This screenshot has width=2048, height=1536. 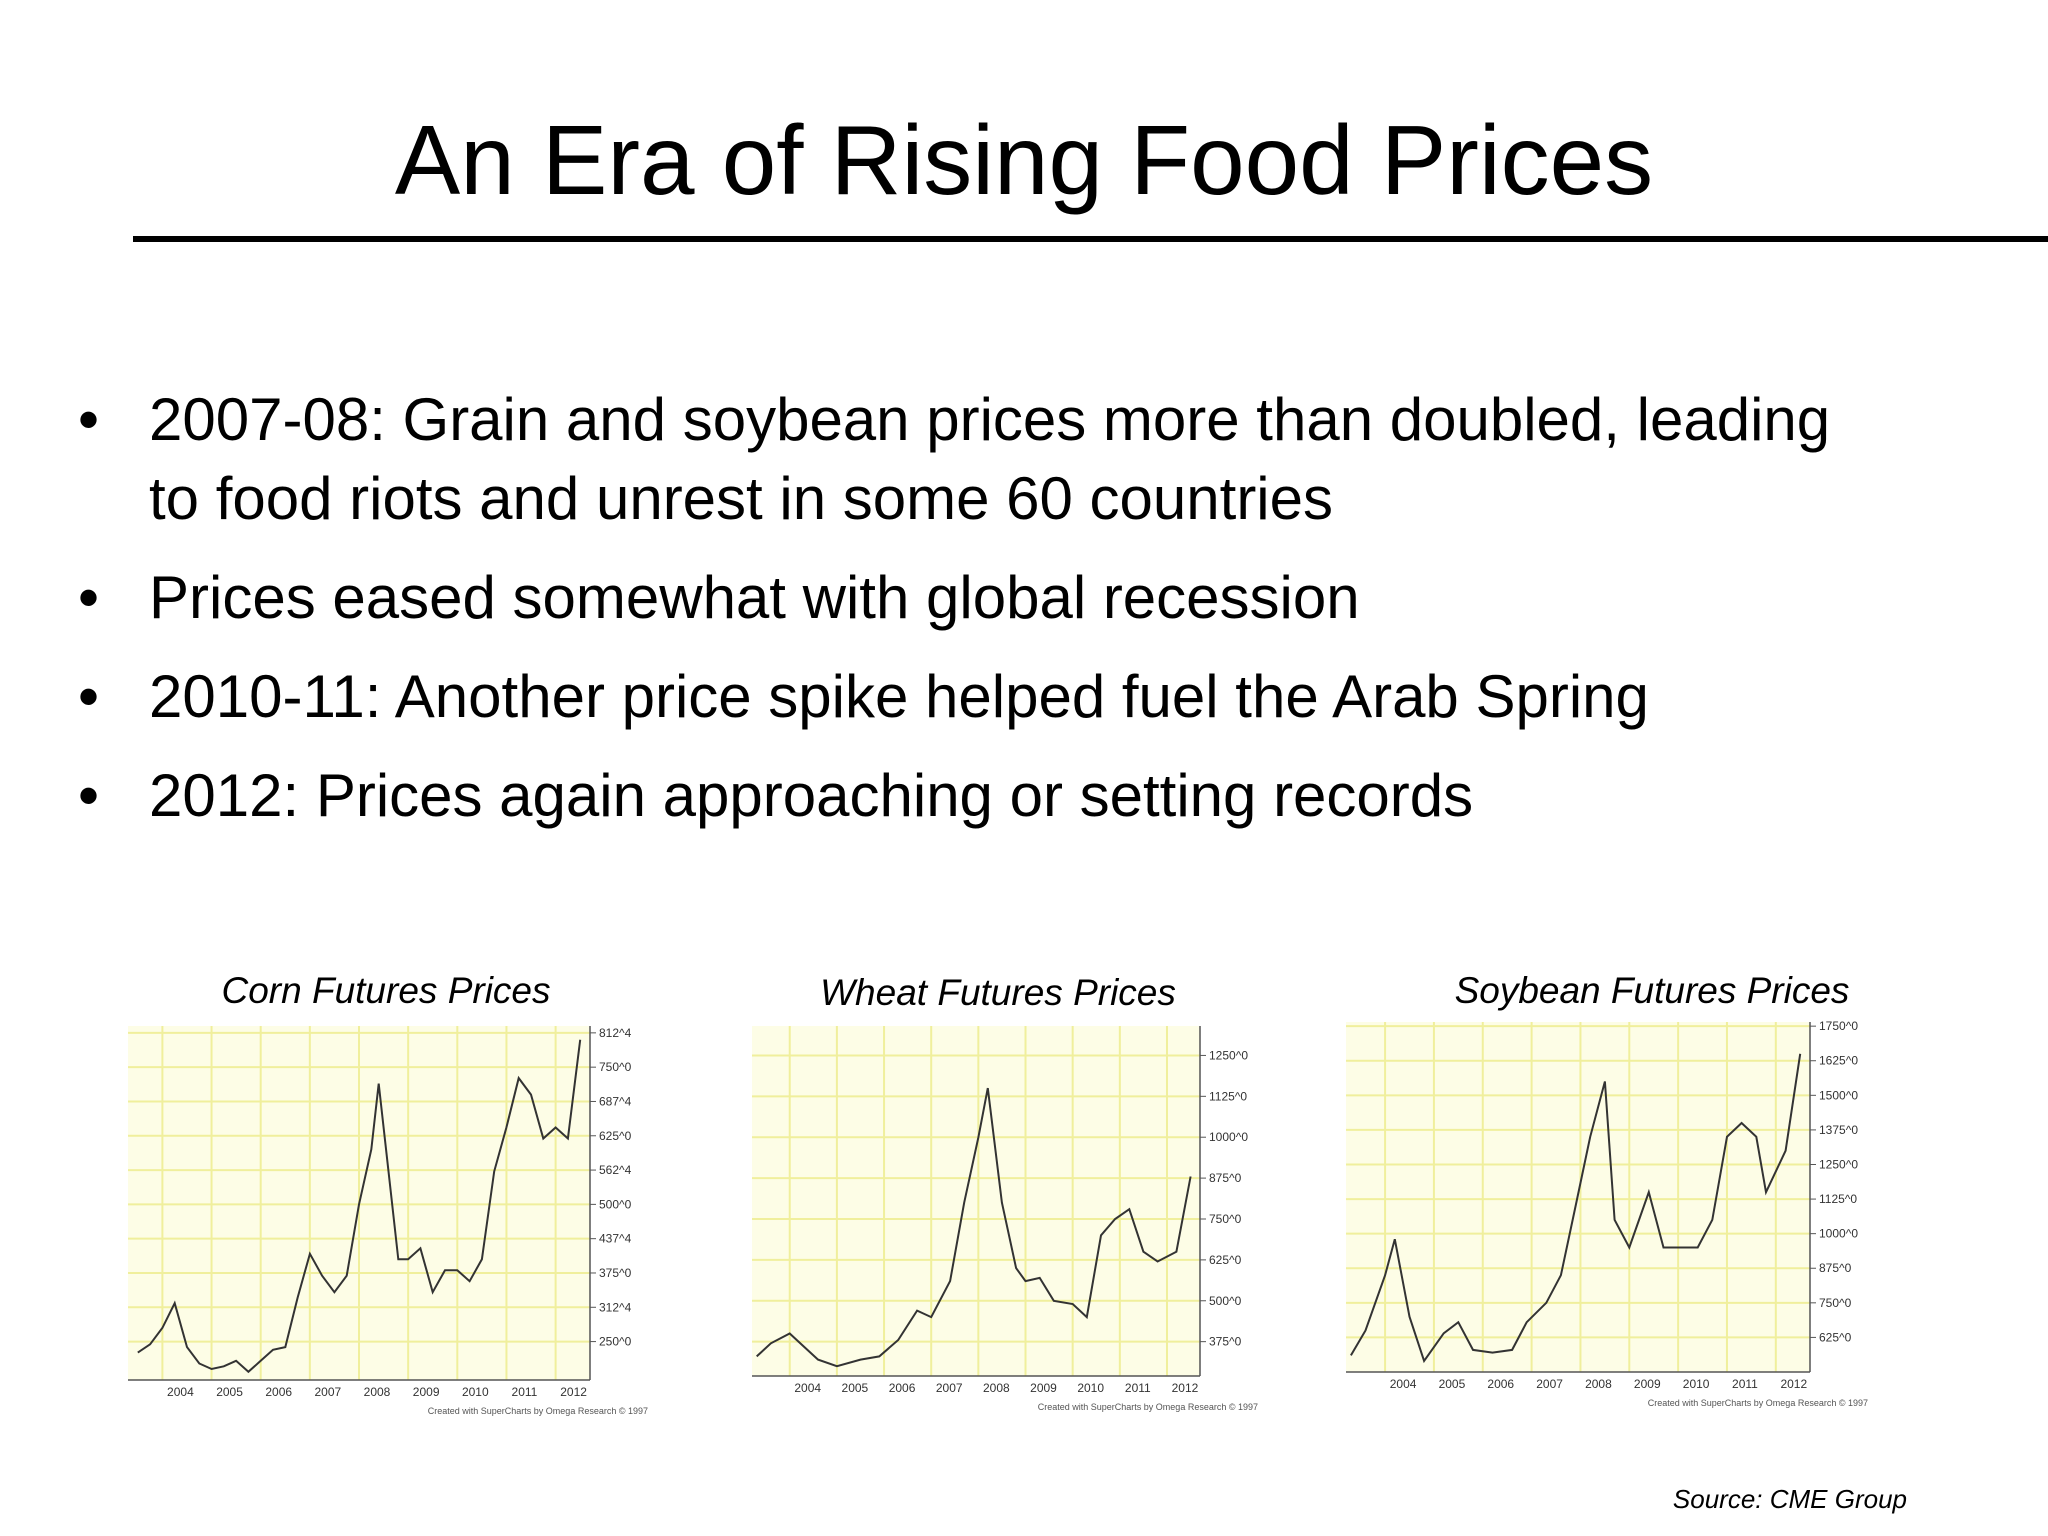 I want to click on y-tick-label: 1625^0, so click(x=1838, y=1061).